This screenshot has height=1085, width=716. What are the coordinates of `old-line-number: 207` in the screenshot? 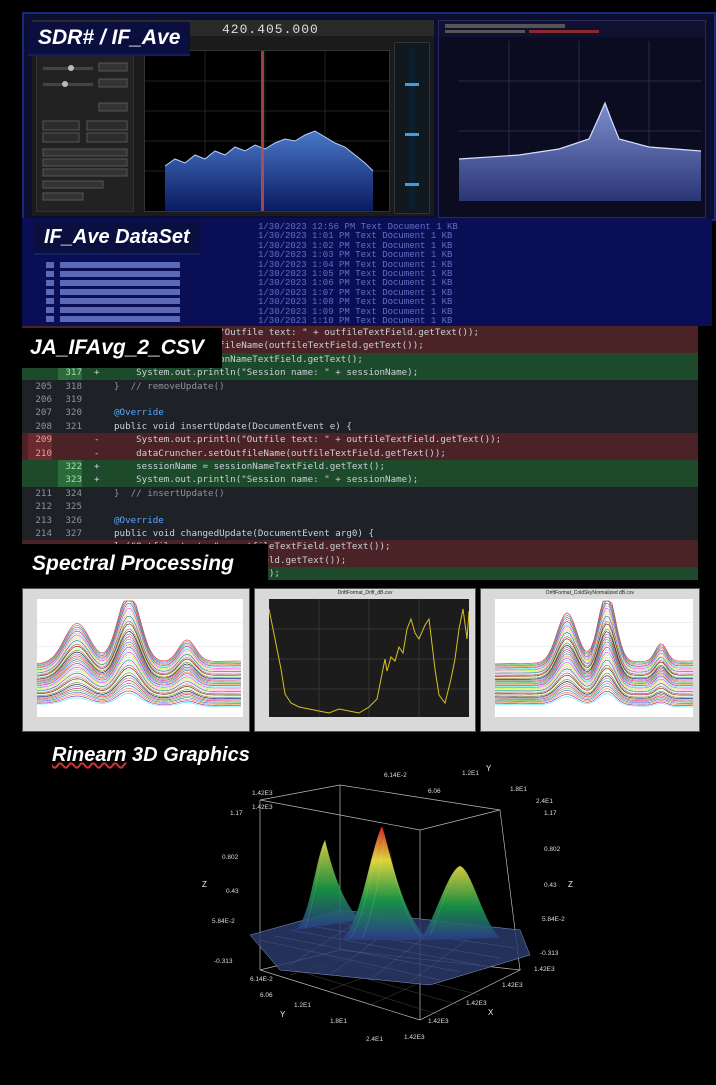 It's located at (43, 413).